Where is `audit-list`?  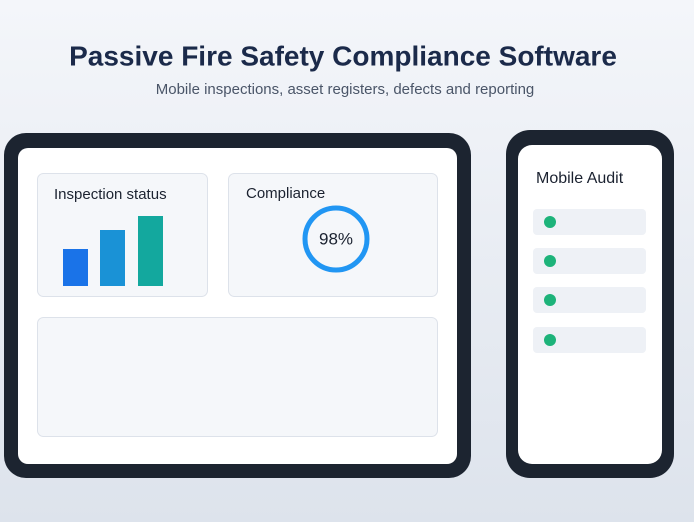
audit-list is located at coordinates (589, 281).